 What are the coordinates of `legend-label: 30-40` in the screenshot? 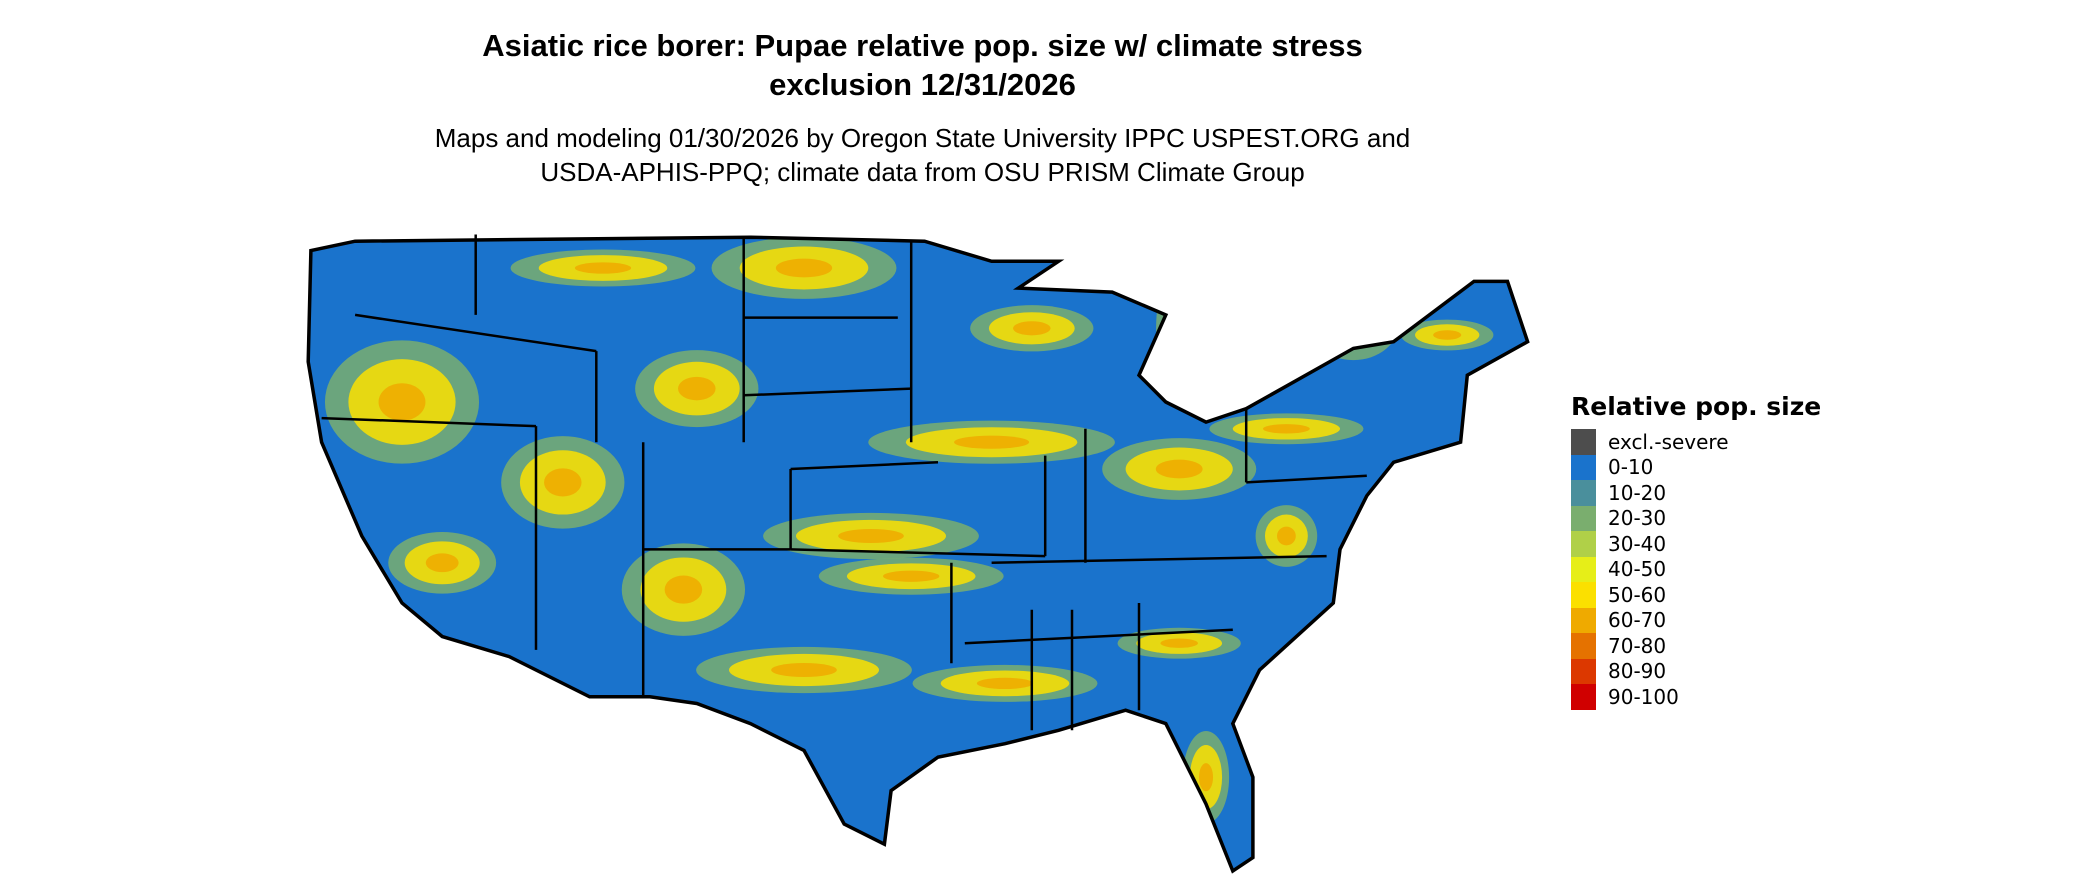 It's located at (1637, 543).